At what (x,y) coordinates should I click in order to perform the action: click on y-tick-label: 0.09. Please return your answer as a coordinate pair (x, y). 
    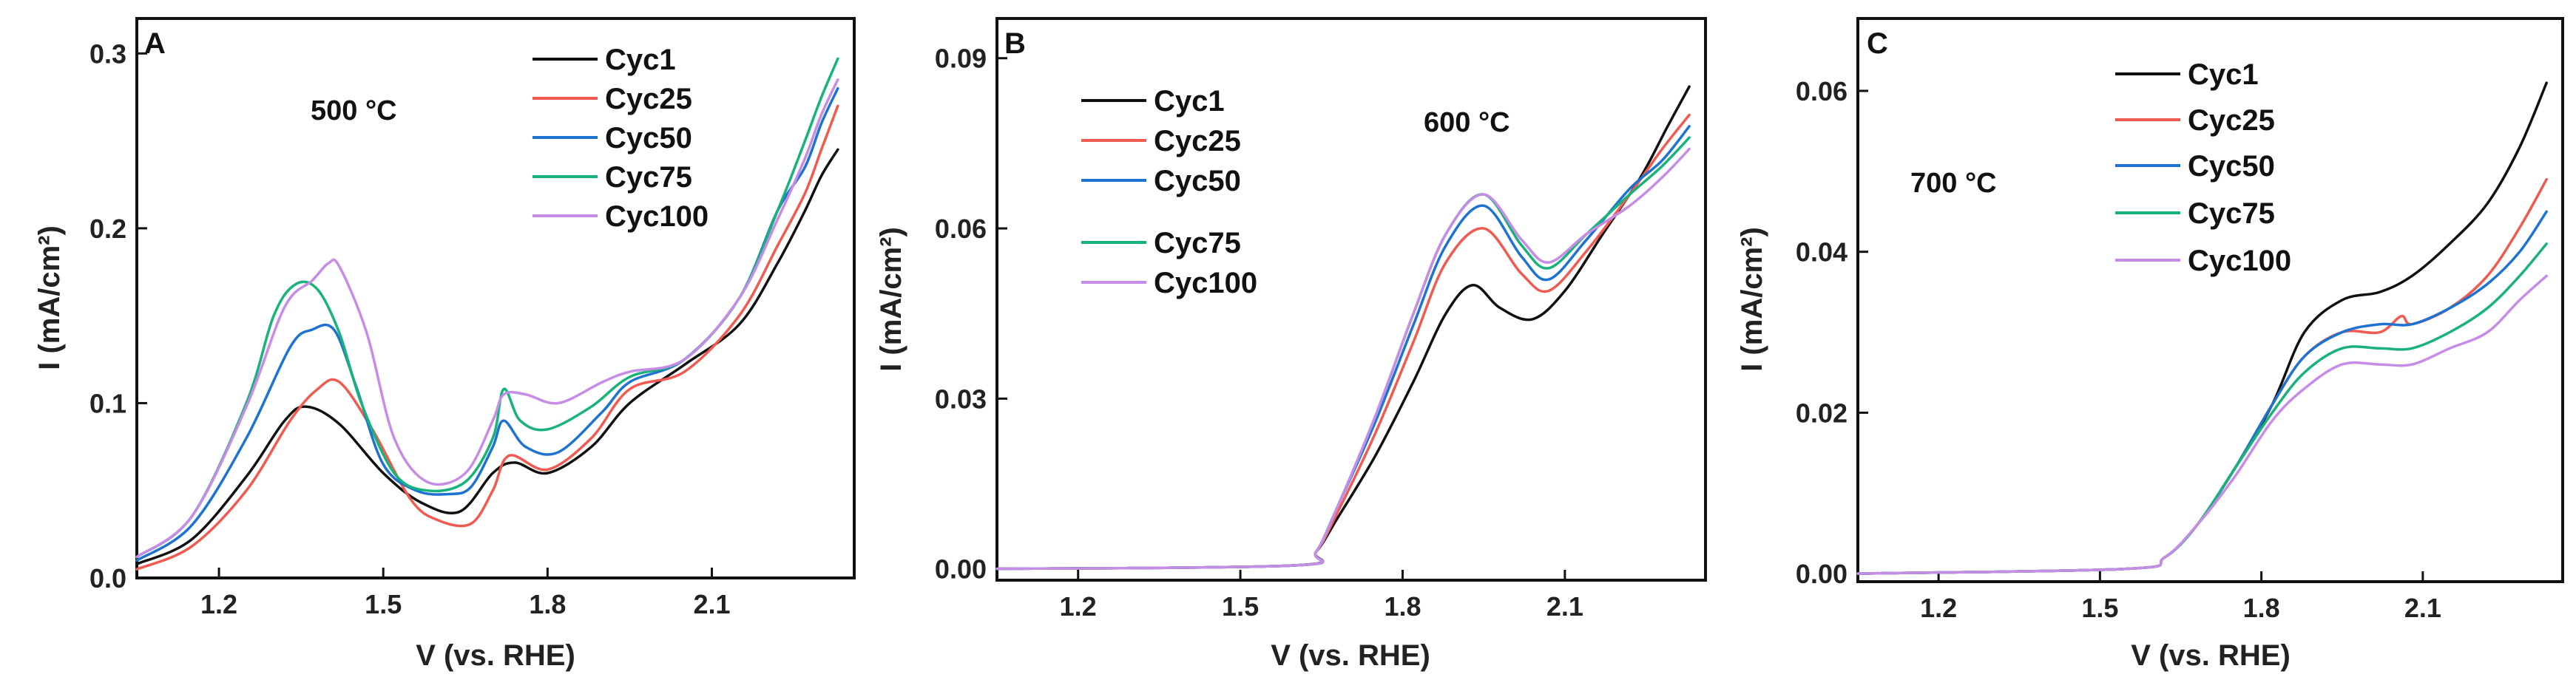
    Looking at the image, I should click on (961, 59).